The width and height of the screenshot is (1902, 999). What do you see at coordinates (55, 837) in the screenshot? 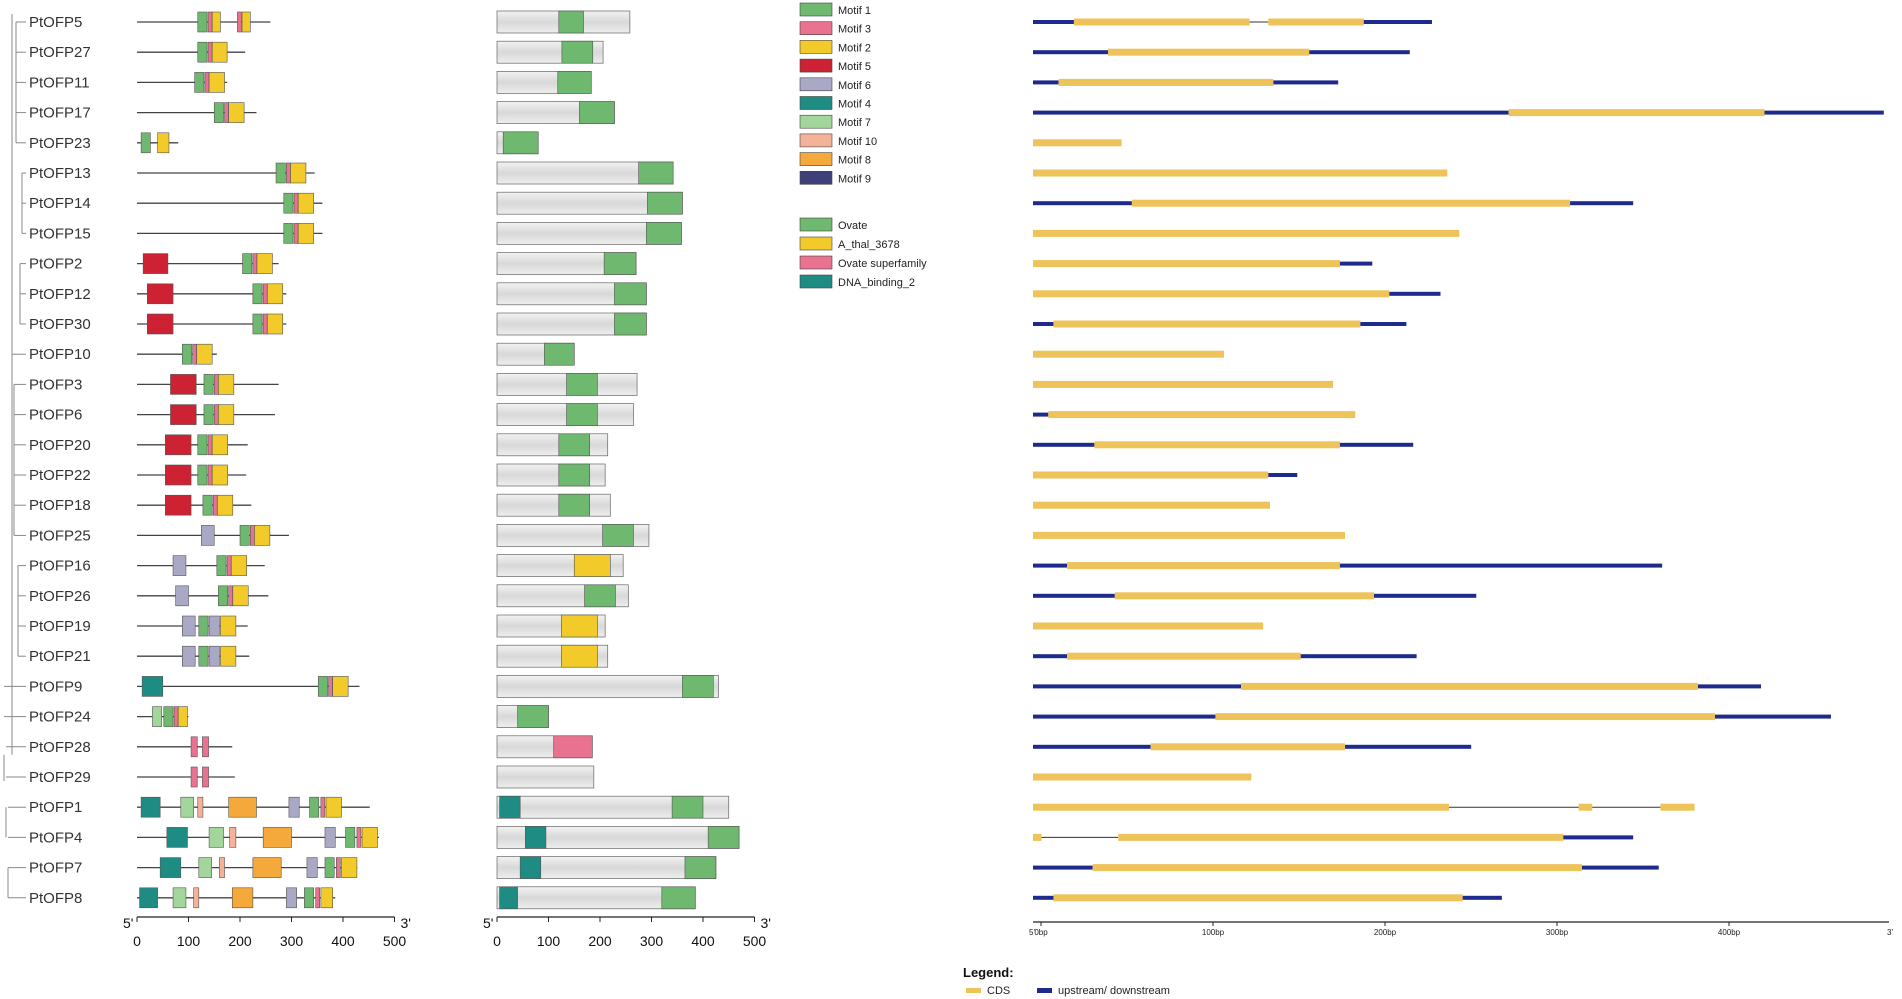
I see `gene-label: PtOFP4` at bounding box center [55, 837].